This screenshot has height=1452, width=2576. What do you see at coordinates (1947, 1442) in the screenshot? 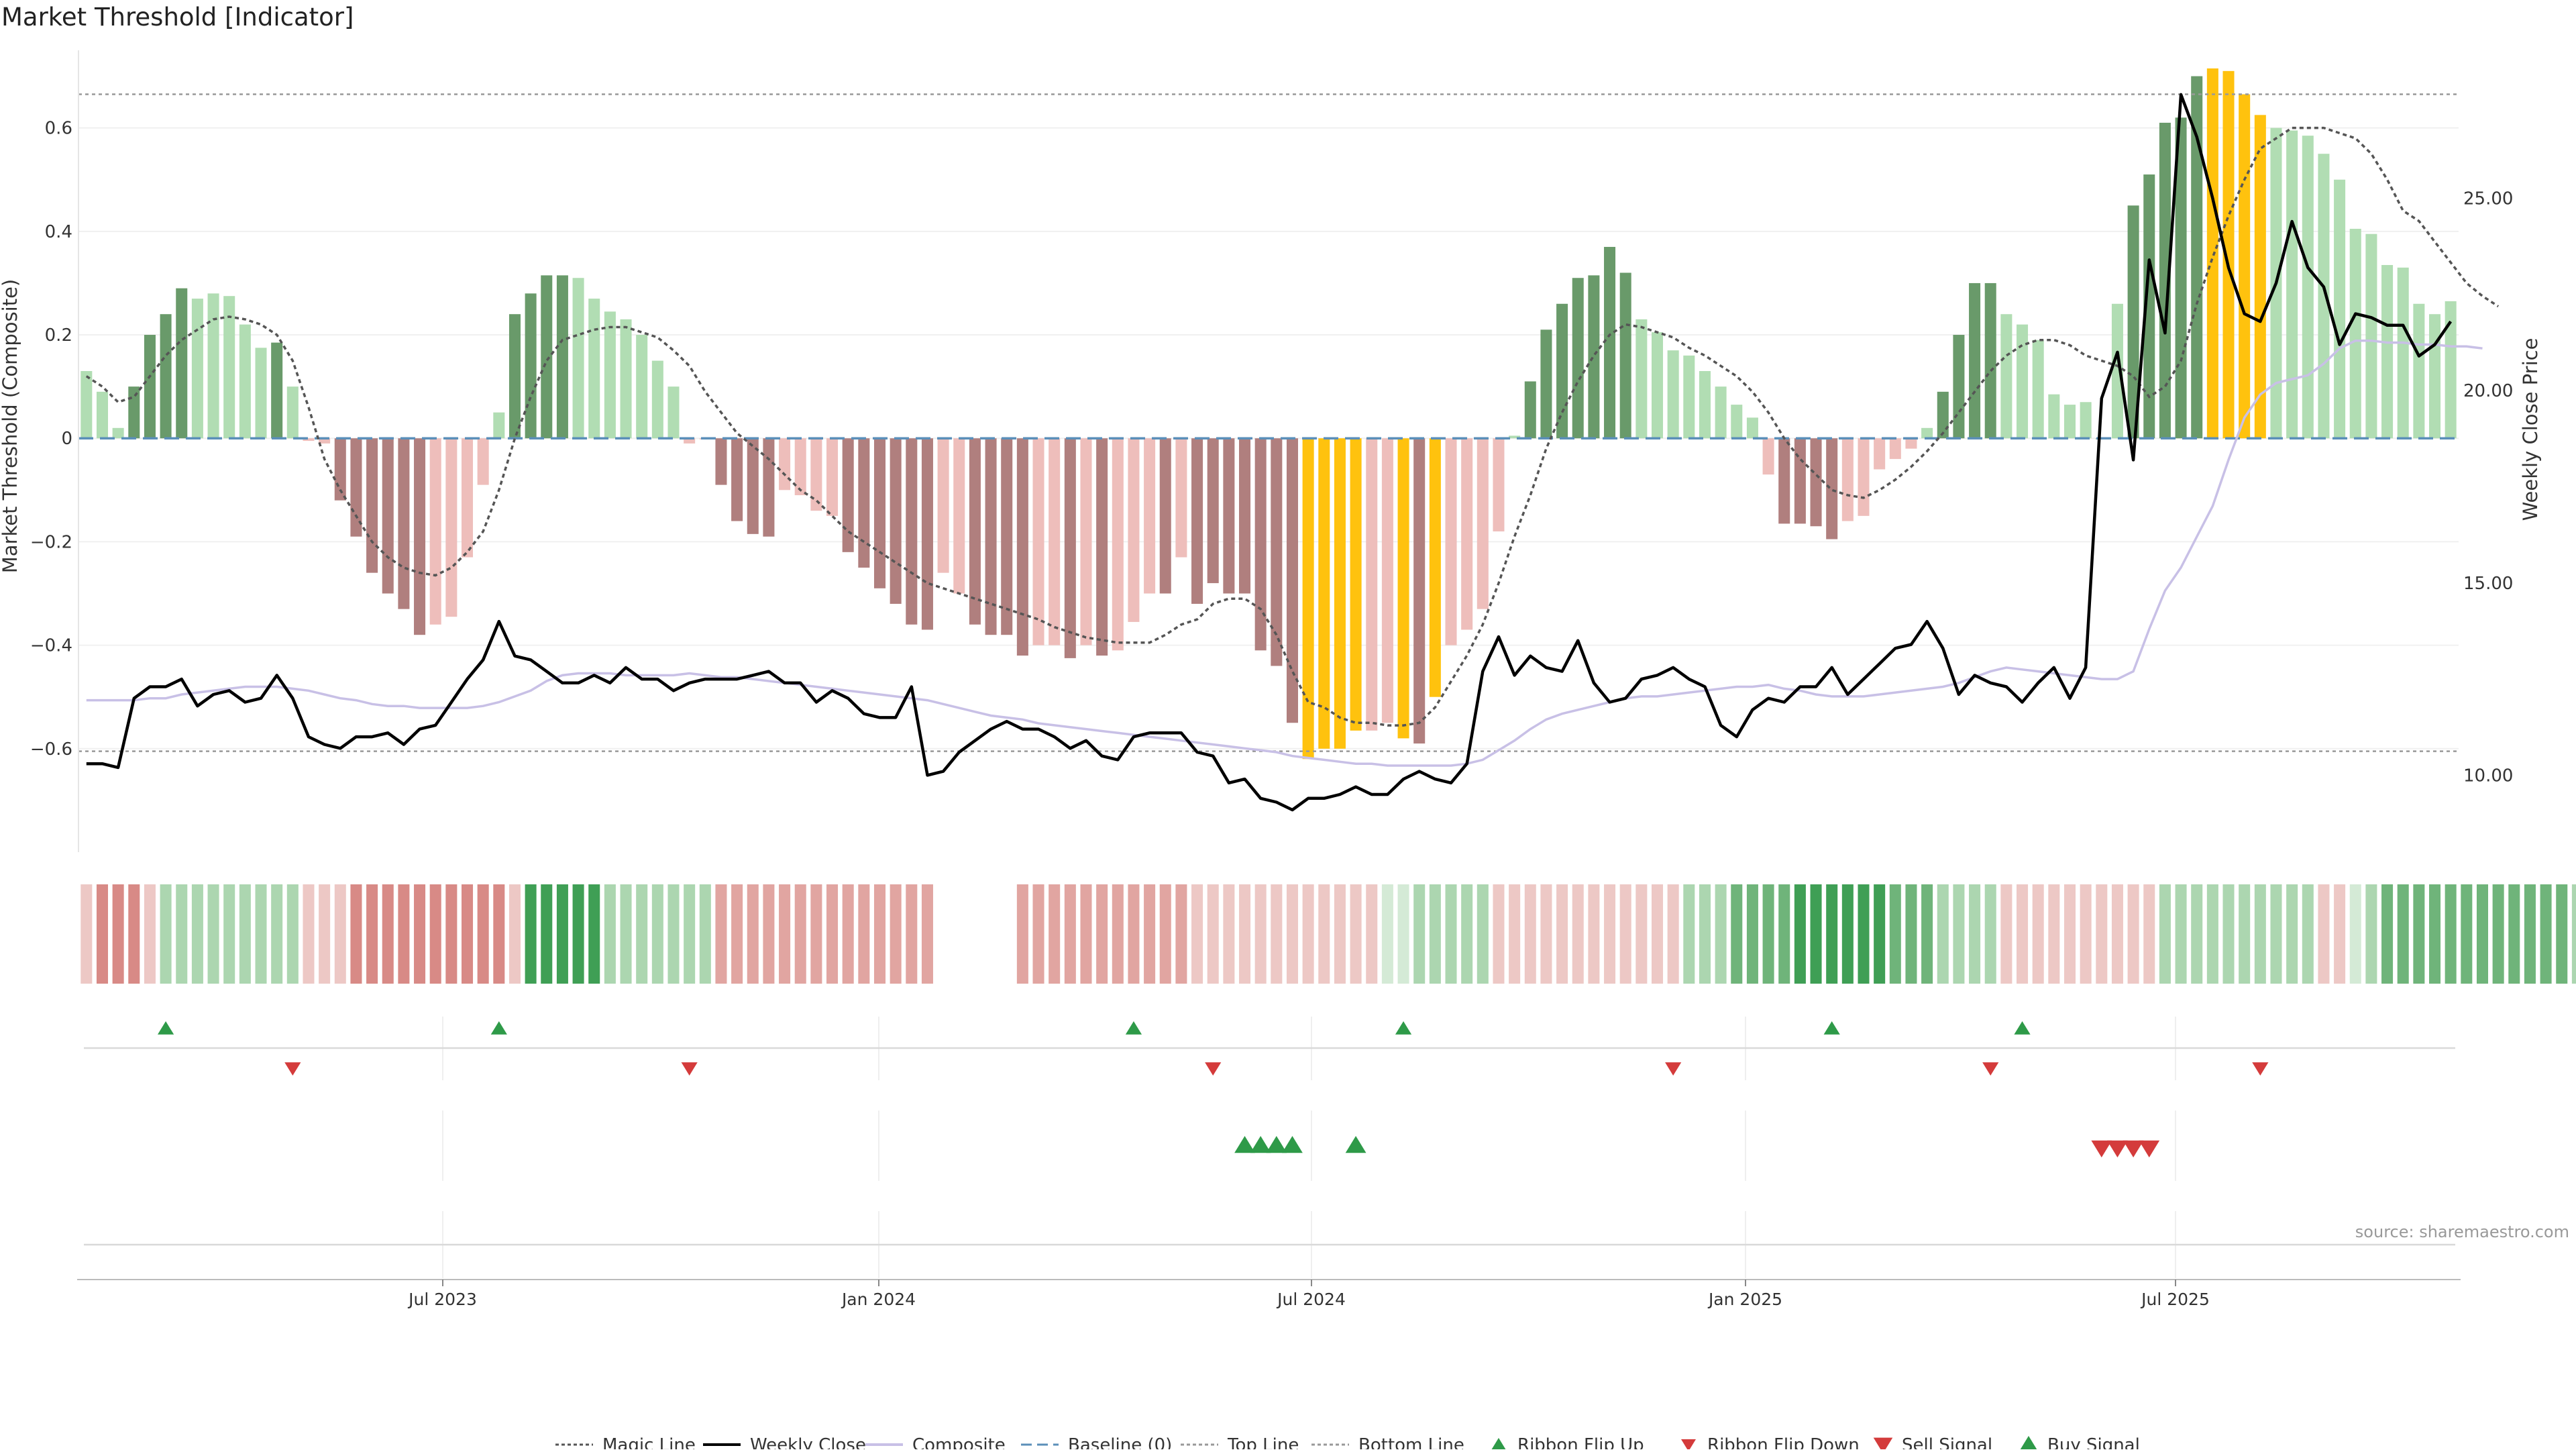
I see `legend-label: Sell Signal` at bounding box center [1947, 1442].